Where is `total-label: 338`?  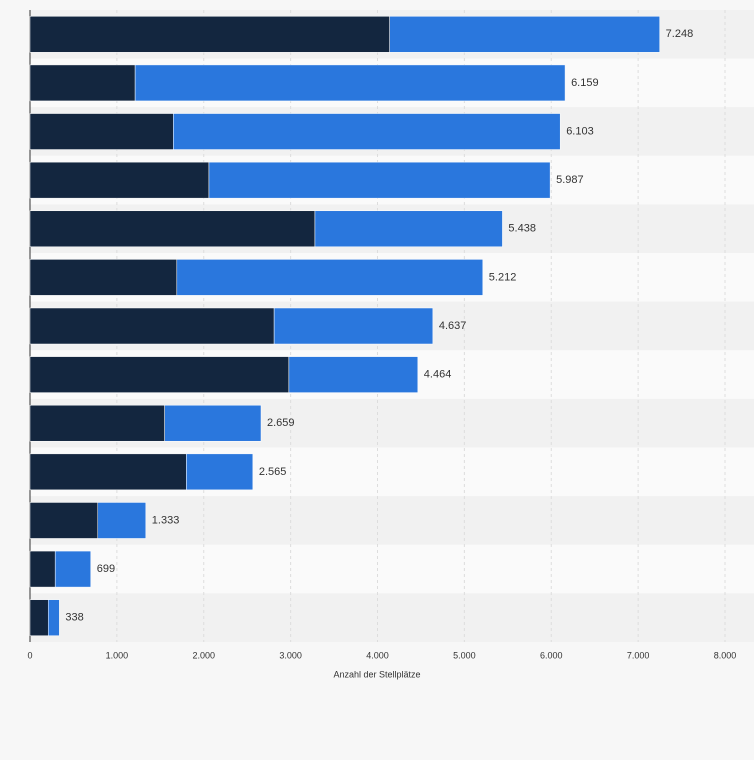 total-label: 338 is located at coordinates (74, 618).